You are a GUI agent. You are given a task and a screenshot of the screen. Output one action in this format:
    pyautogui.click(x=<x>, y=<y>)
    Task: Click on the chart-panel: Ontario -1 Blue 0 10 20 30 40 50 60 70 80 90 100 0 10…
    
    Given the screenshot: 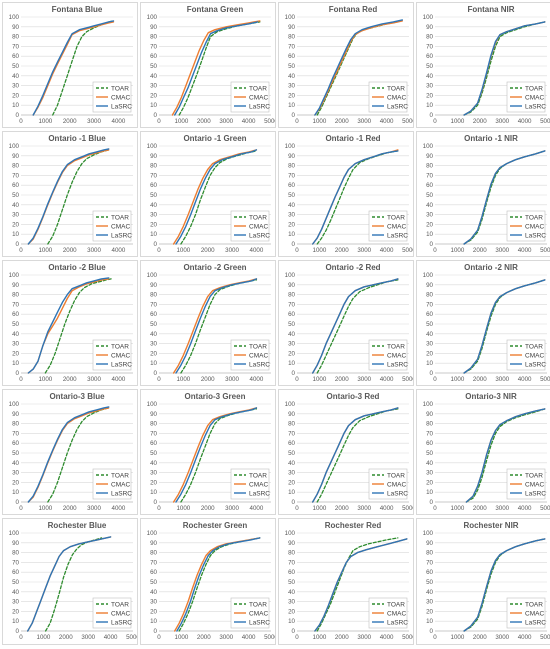 What is the action you would take?
    pyautogui.click(x=70, y=194)
    